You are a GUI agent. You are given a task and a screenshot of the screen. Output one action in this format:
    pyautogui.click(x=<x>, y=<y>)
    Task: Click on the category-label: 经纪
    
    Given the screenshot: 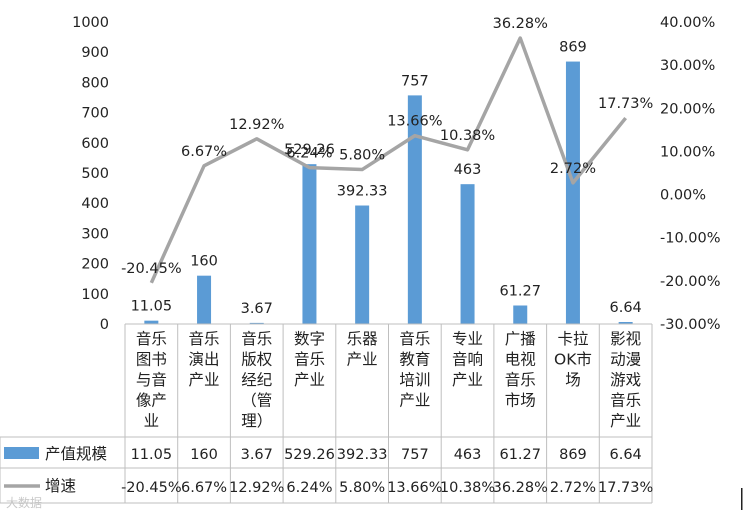 What is the action you would take?
    pyautogui.click(x=256, y=380)
    